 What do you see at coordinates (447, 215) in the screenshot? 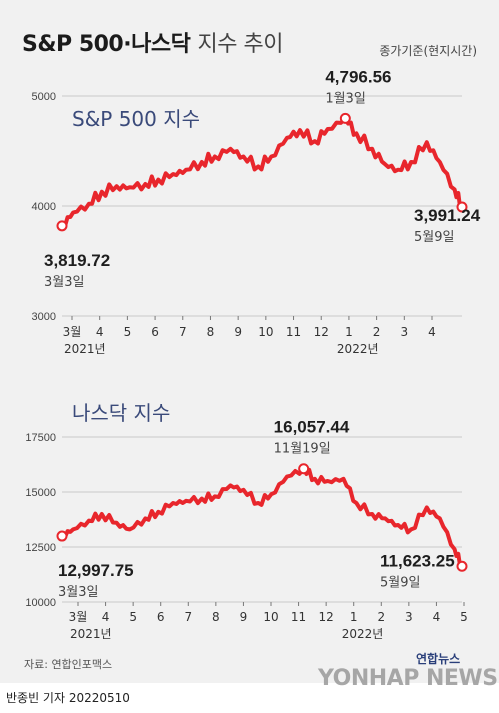
I see `data-label-value: 3,991.24` at bounding box center [447, 215].